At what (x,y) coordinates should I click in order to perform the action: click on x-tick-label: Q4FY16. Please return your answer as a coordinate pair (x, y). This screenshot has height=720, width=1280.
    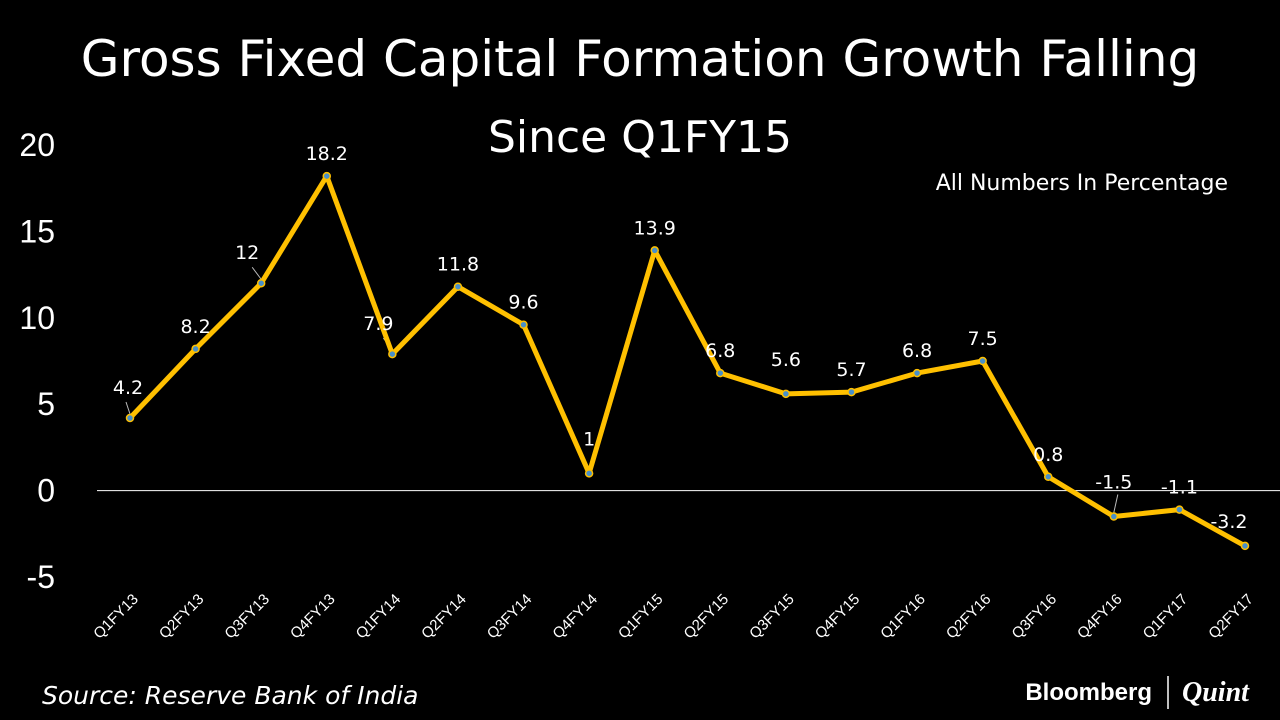
    Looking at the image, I should click on (1100, 617).